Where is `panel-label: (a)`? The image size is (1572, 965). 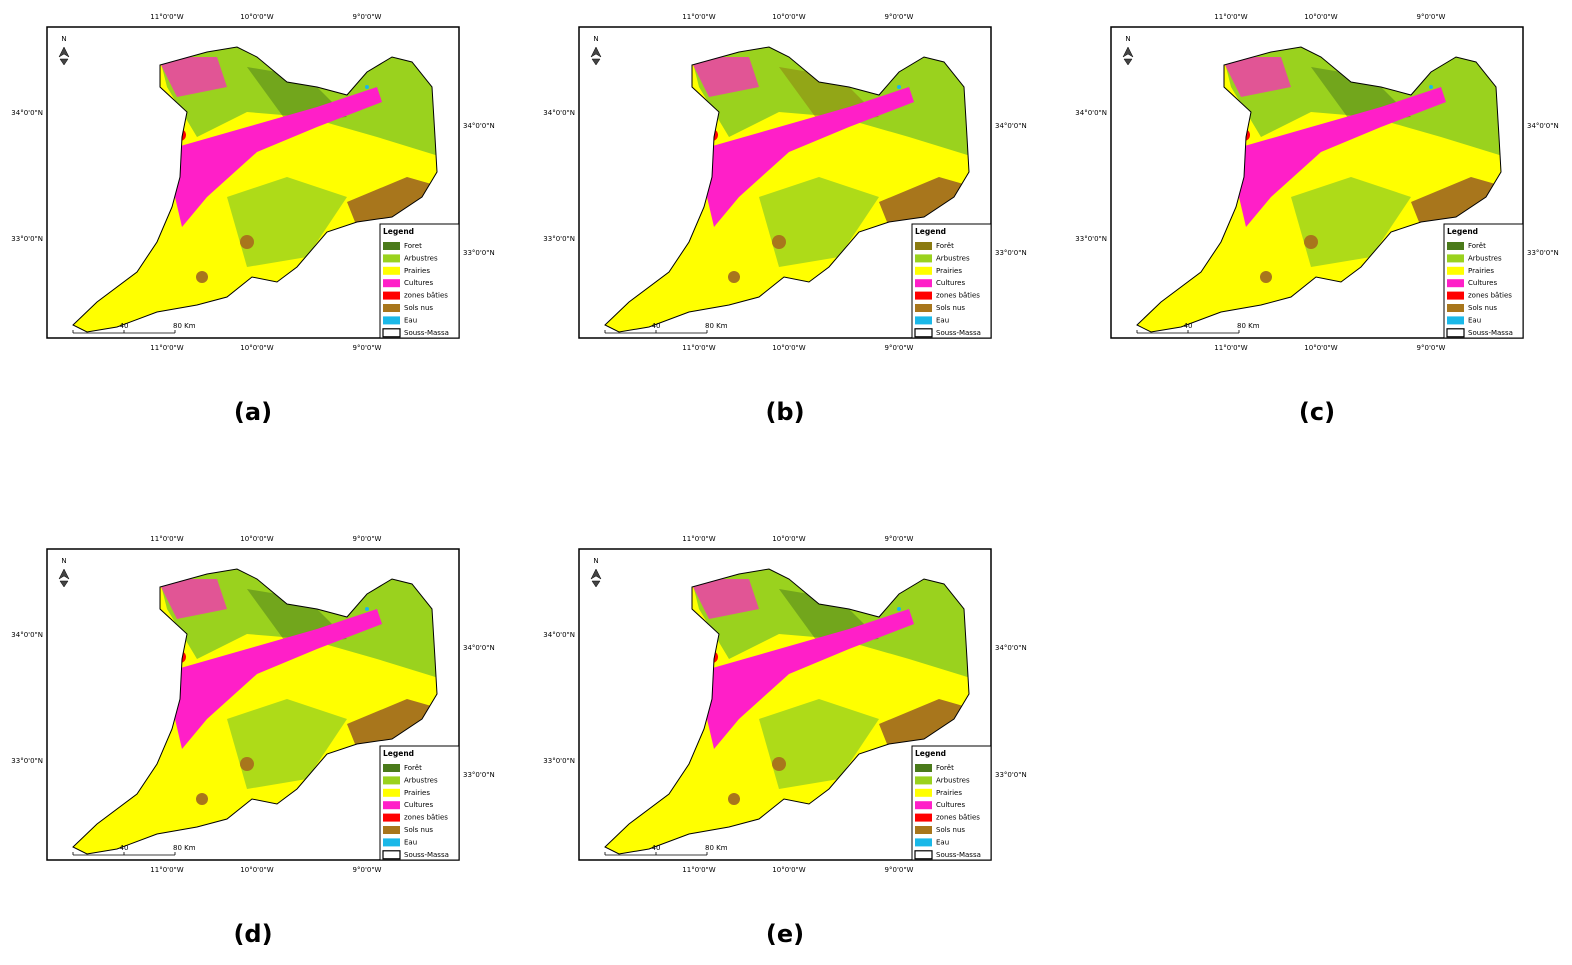 panel-label: (a) is located at coordinates (253, 412).